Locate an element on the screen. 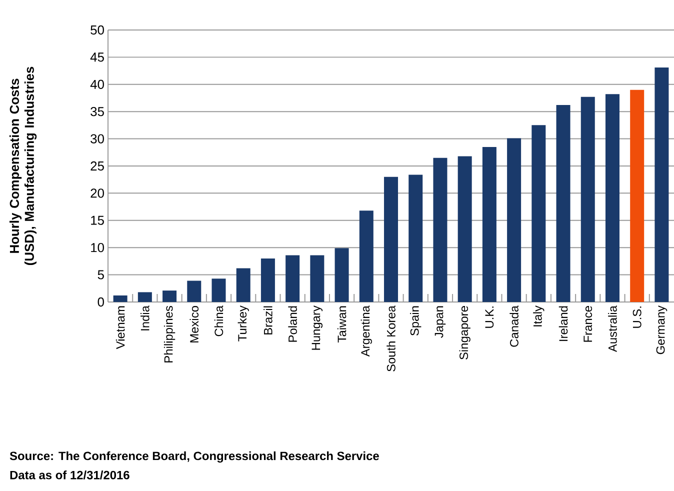  source-note: Source: The Conference Board, Congressional Research Service is located at coordinates (194, 457).